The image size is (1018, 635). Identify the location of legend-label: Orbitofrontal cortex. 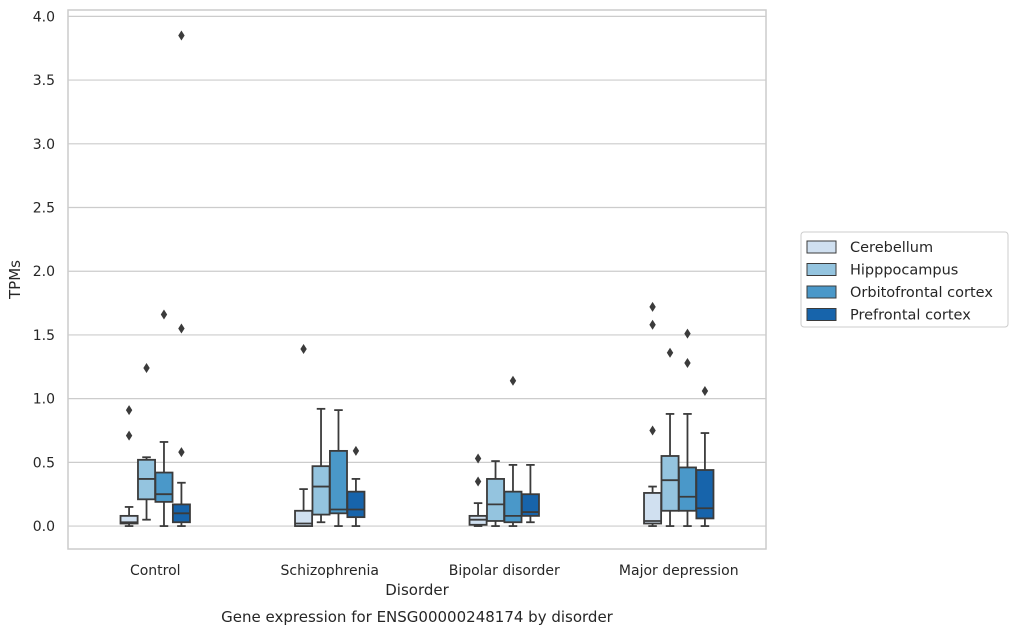
(921, 293).